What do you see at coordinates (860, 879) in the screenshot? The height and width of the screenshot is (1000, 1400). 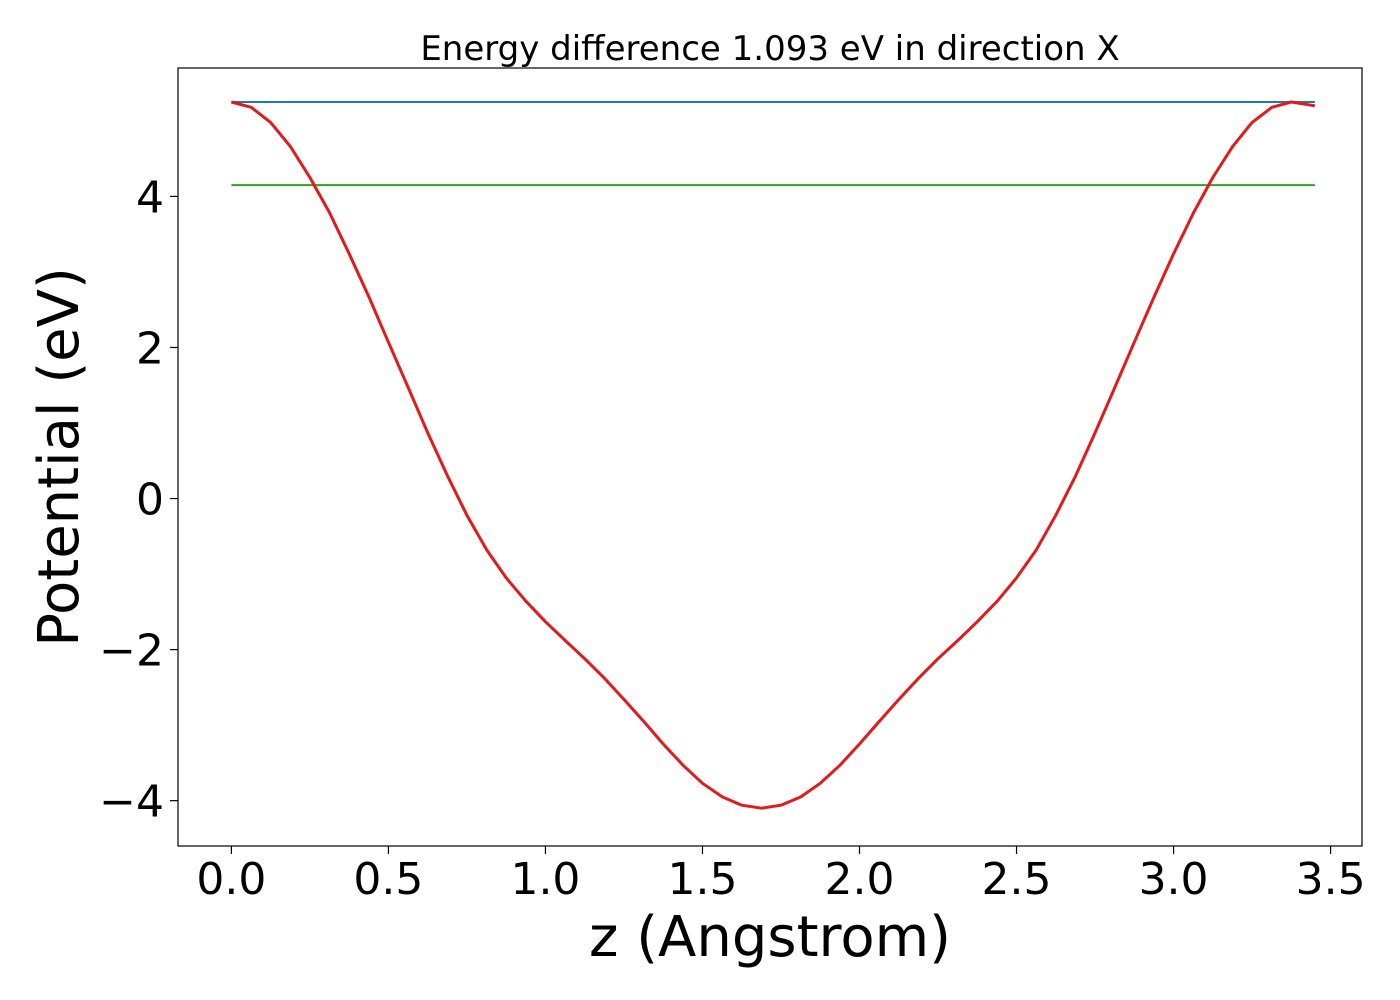 I see `x-tick-label: 2.0` at bounding box center [860, 879].